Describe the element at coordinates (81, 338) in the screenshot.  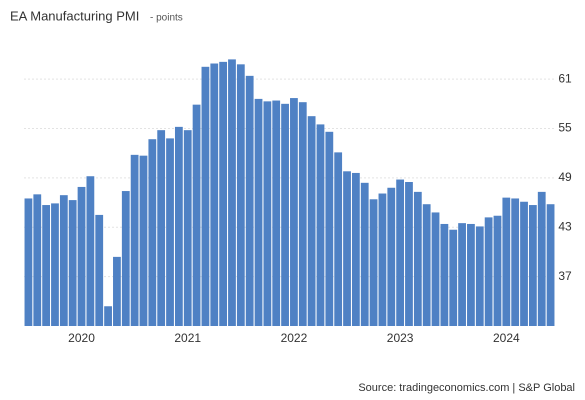
I see `x-tick-label: 2020` at that location.